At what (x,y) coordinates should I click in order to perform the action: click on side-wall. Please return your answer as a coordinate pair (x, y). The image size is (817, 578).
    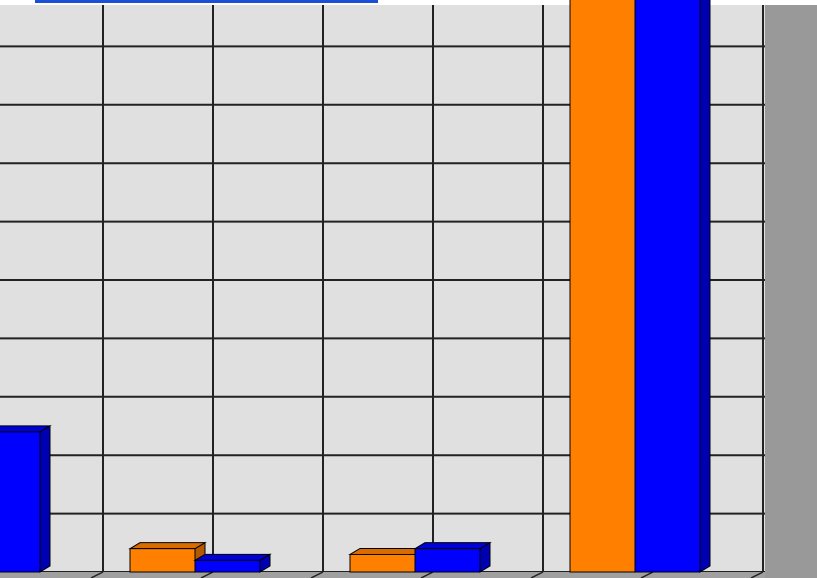
    Looking at the image, I should click on (791, 291).